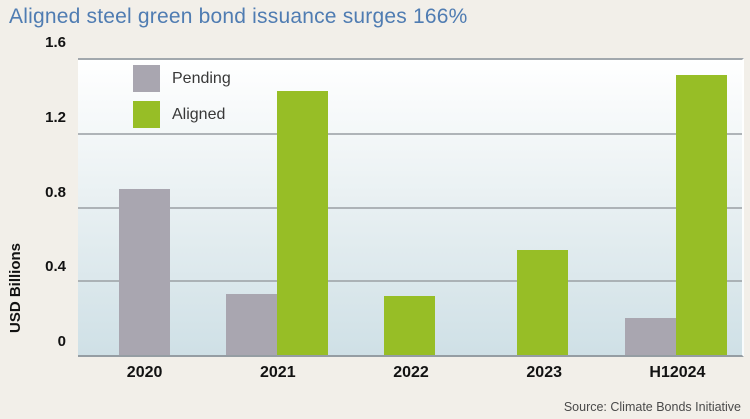 This screenshot has width=750, height=419. Describe the element at coordinates (46, 209) in the screenshot. I see `y-axis-ticks: 0 0.4 0.8 1.2 1.6` at that location.